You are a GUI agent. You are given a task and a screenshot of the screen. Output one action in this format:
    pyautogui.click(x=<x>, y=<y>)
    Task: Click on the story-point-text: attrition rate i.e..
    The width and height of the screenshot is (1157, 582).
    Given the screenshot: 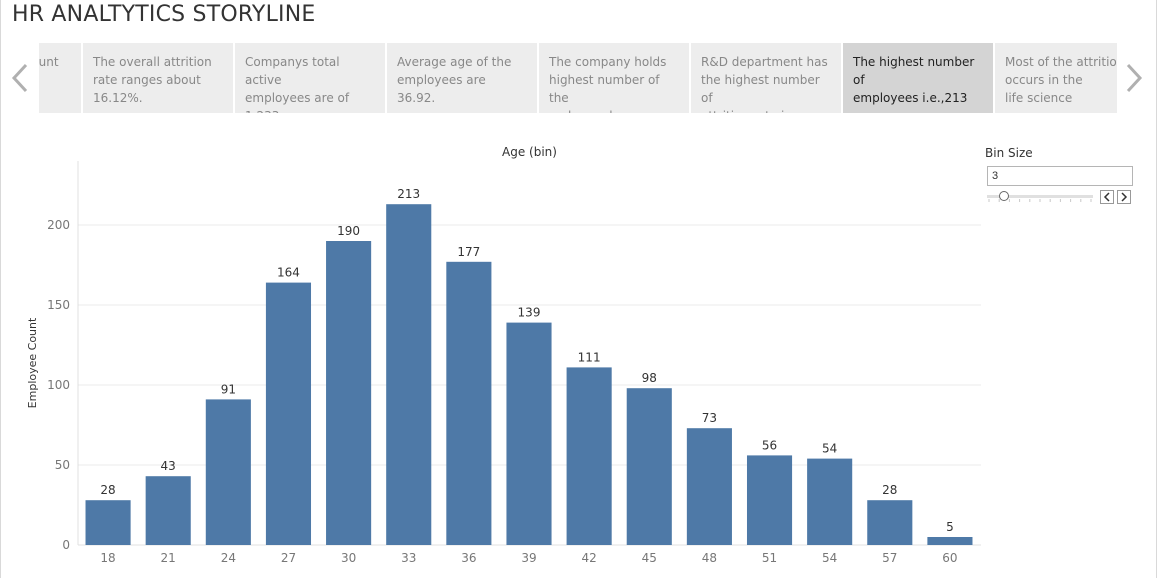 What is the action you would take?
    pyautogui.click(x=766, y=110)
    